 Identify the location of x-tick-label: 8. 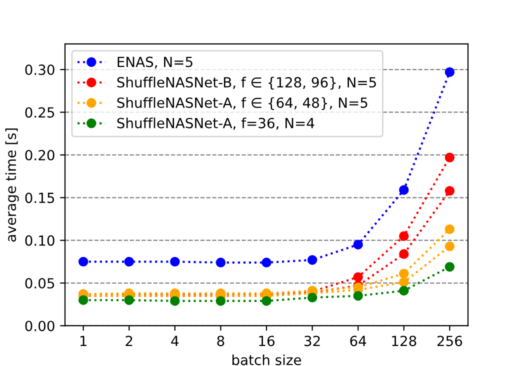
(220, 341).